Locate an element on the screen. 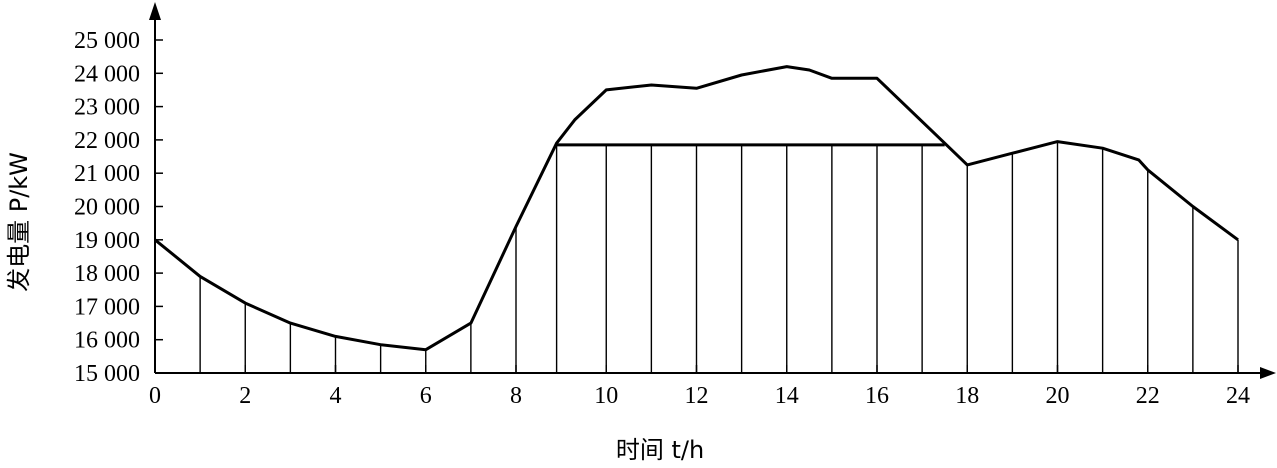 This screenshot has width=1277, height=468. x-tick-label: 14 is located at coordinates (787, 396).